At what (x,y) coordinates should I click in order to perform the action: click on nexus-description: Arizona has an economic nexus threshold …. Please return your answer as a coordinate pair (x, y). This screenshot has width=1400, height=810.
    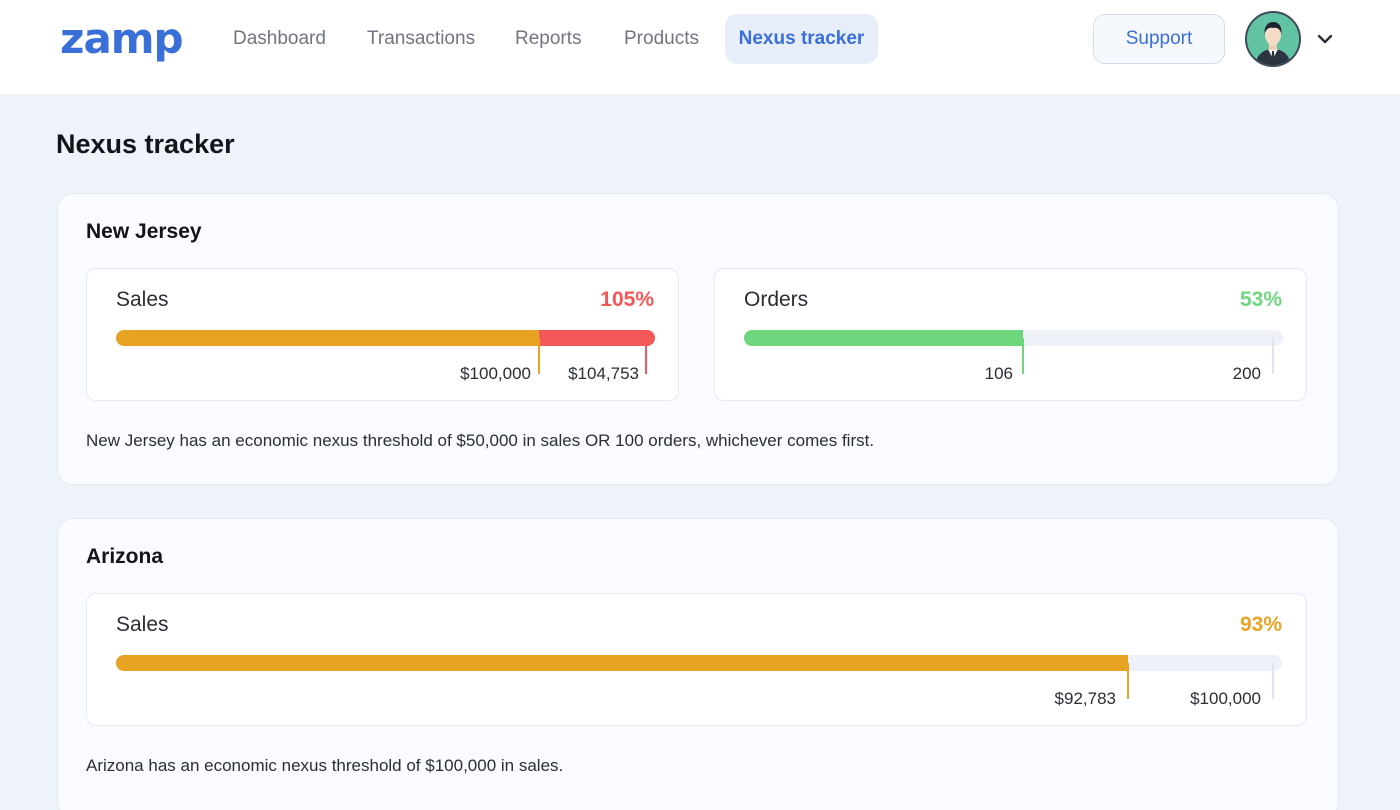
    Looking at the image, I should click on (325, 765).